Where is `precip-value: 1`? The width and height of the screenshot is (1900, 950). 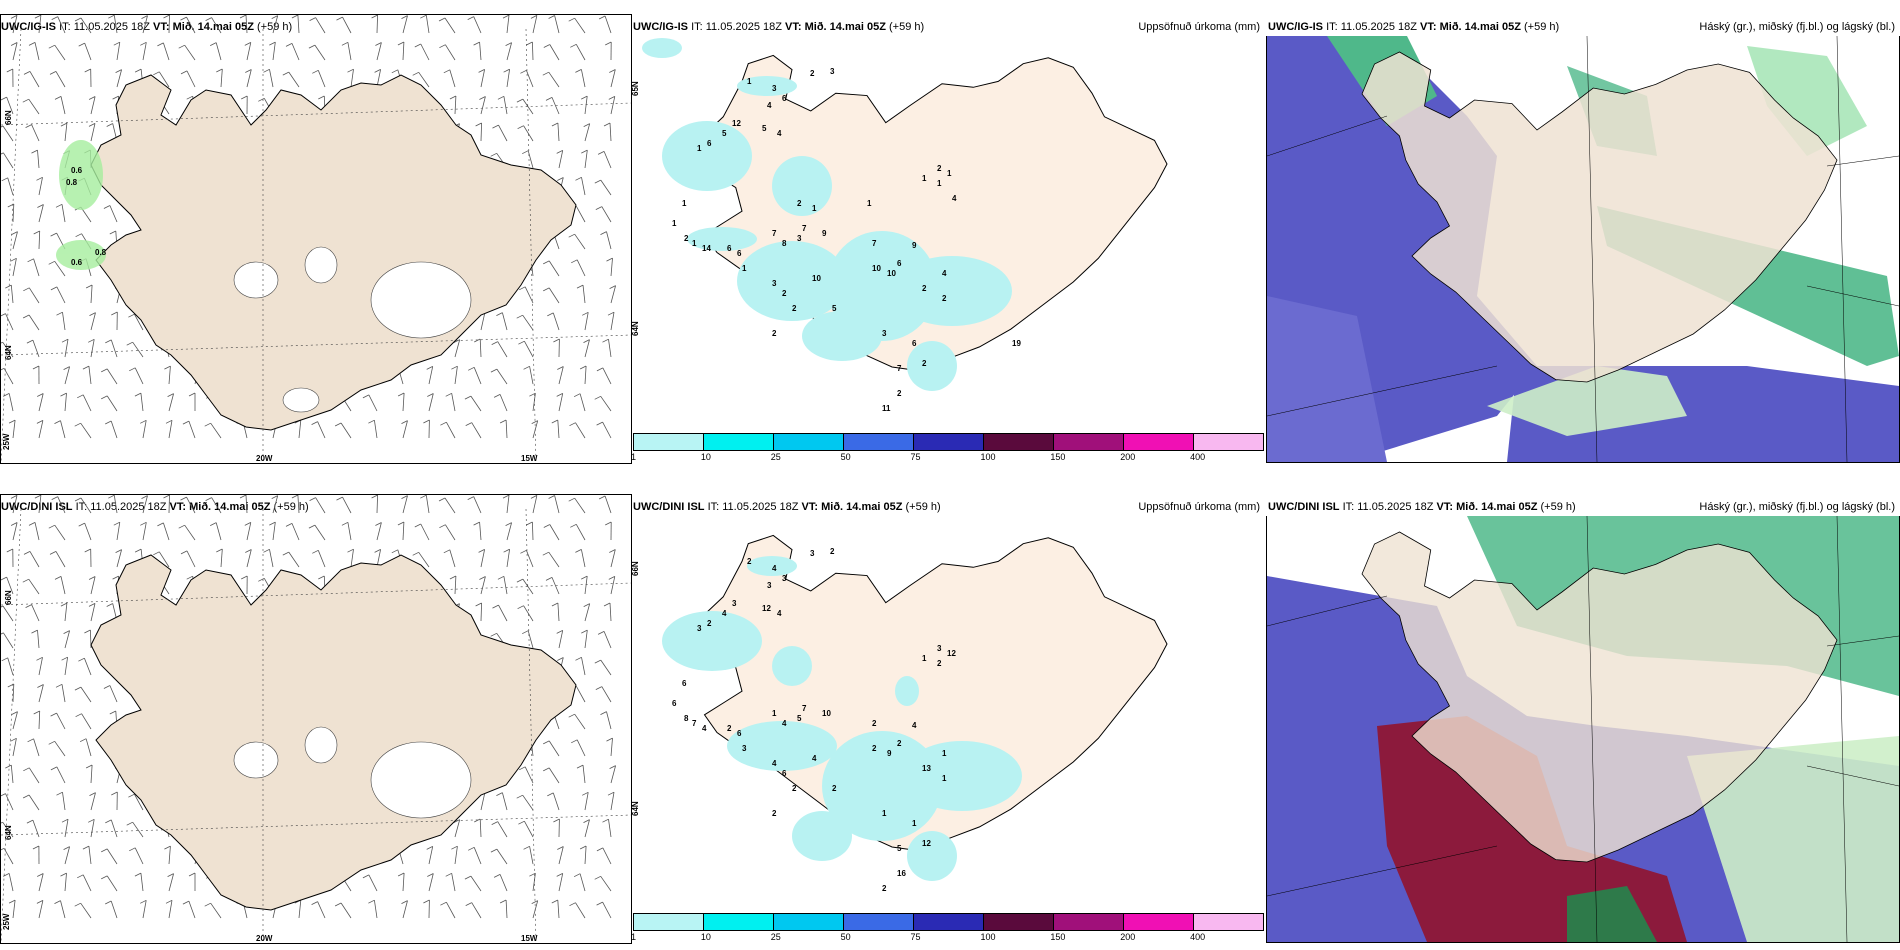 precip-value: 1 is located at coordinates (684, 203).